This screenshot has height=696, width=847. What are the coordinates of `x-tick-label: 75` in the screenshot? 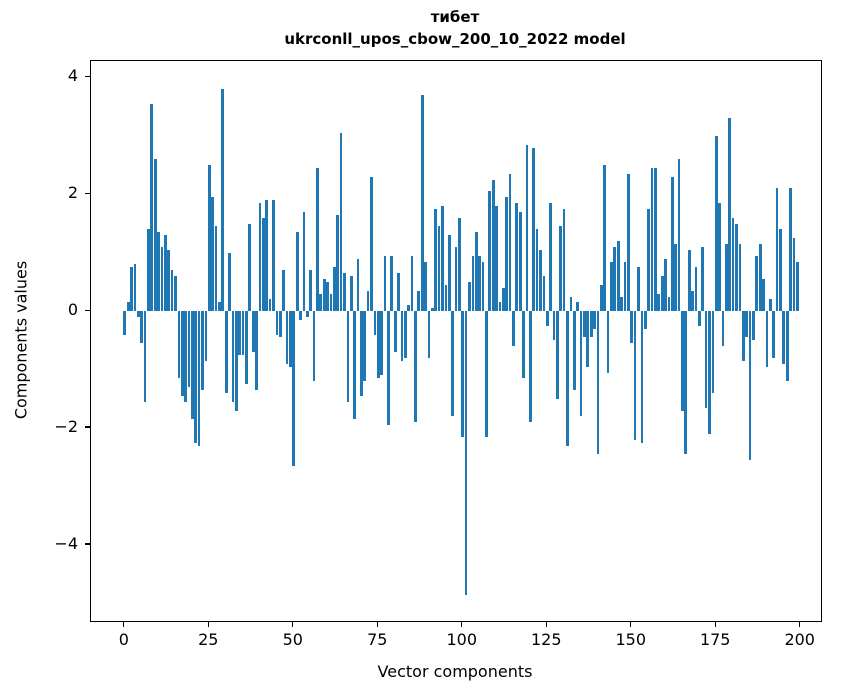 It's located at (377, 639).